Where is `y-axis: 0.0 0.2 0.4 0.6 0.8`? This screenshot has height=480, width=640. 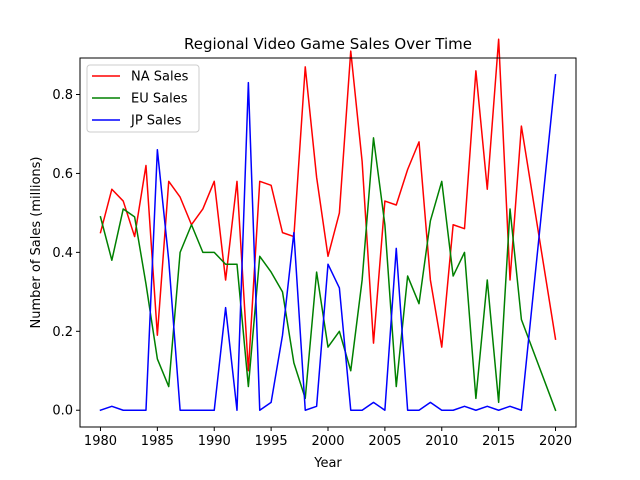 y-axis: 0.0 0.2 0.4 0.6 0.8 is located at coordinates (66, 253).